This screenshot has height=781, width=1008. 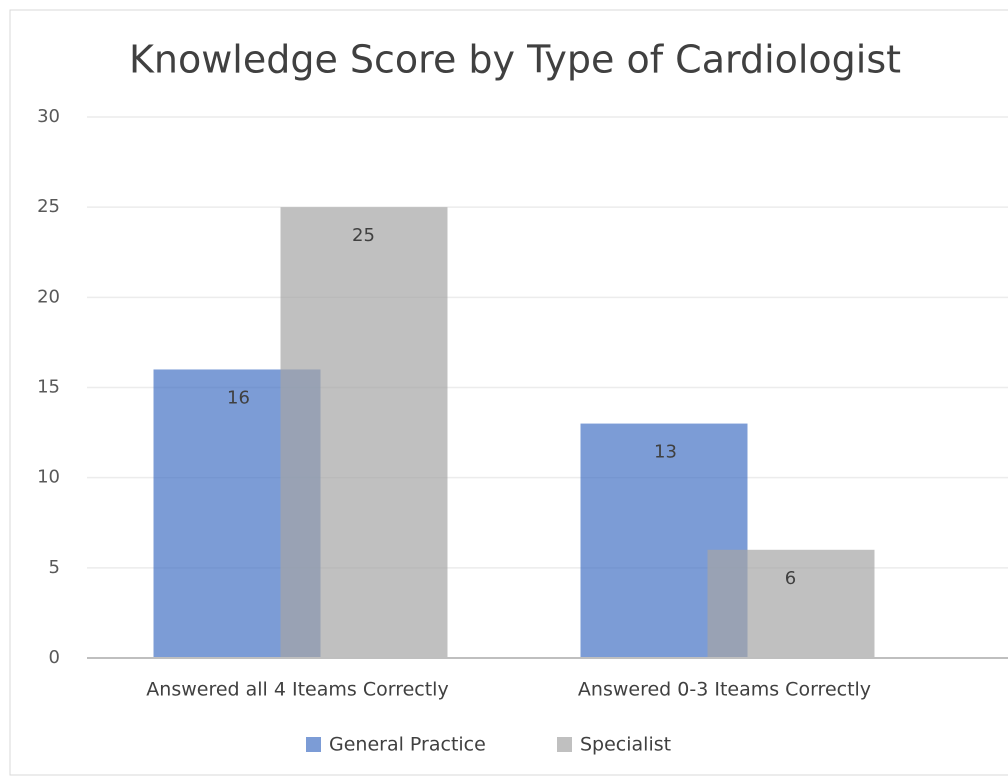 What do you see at coordinates (625, 745) in the screenshot?
I see `legend-label: Specialist` at bounding box center [625, 745].